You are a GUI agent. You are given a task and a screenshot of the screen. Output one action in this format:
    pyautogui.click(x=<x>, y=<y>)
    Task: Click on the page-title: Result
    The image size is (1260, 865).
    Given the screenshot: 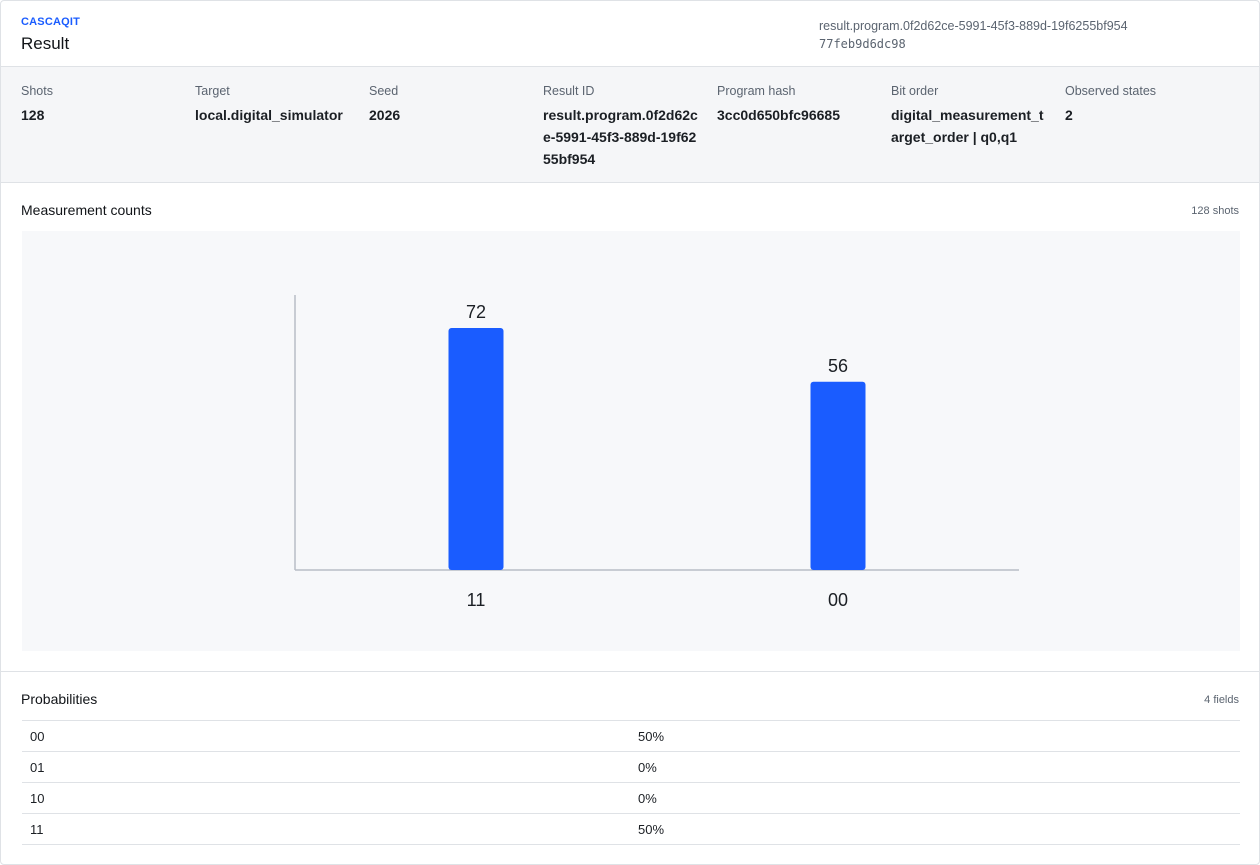 What is the action you would take?
    pyautogui.click(x=45, y=43)
    